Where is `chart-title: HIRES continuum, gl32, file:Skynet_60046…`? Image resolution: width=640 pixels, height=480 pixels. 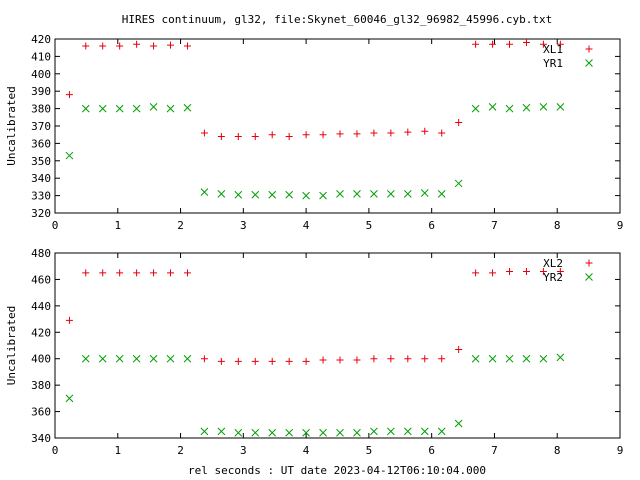
chart-title: HIRES continuum, gl32, file:Skynet_60046… is located at coordinates (337, 19).